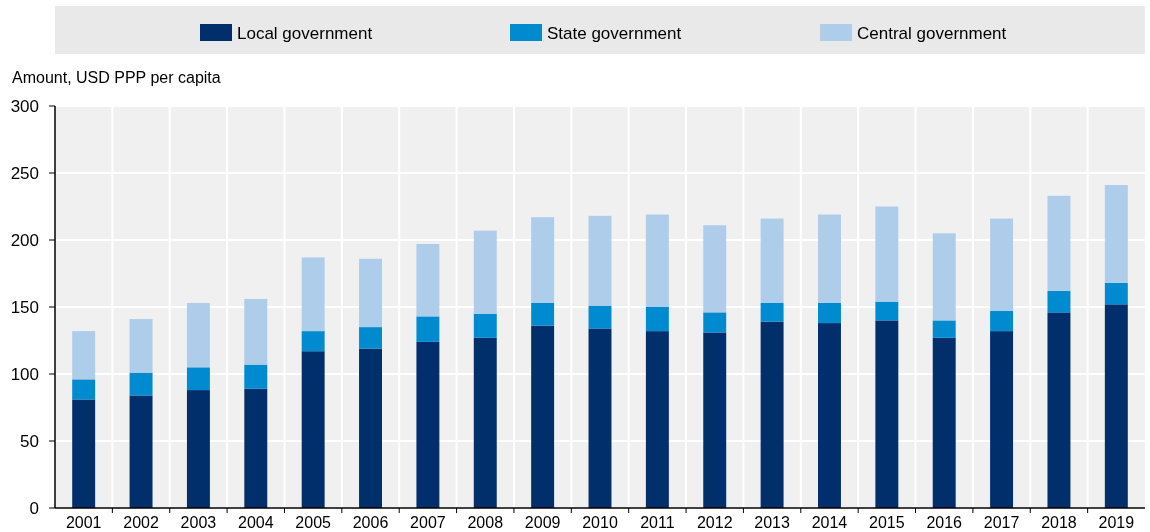  What do you see at coordinates (24, 307) in the screenshot?
I see `y-tick-label: 150` at bounding box center [24, 307].